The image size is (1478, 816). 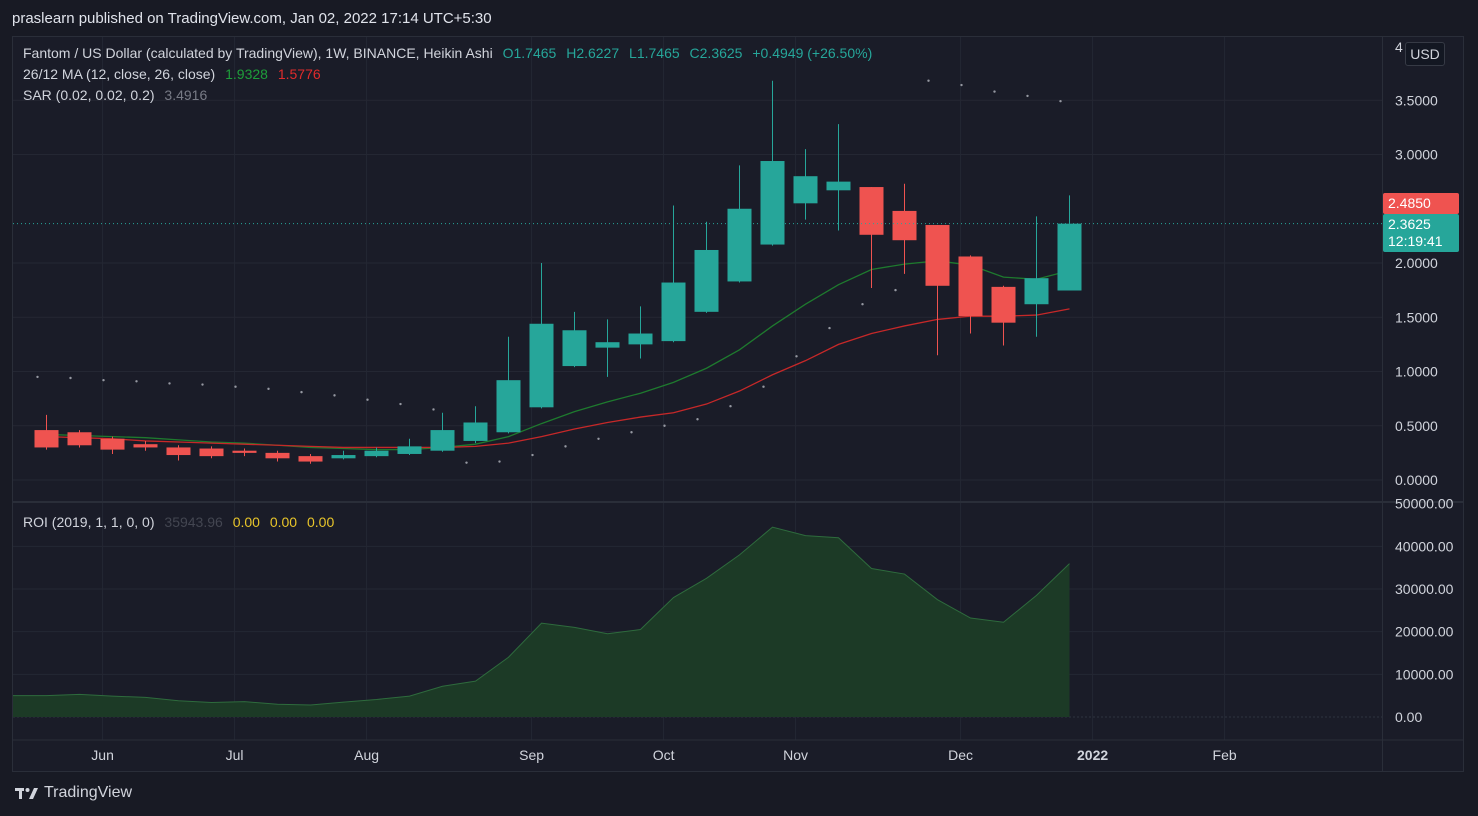 What do you see at coordinates (1408, 717) in the screenshot?
I see `roi-tick-label: 0.00` at bounding box center [1408, 717].